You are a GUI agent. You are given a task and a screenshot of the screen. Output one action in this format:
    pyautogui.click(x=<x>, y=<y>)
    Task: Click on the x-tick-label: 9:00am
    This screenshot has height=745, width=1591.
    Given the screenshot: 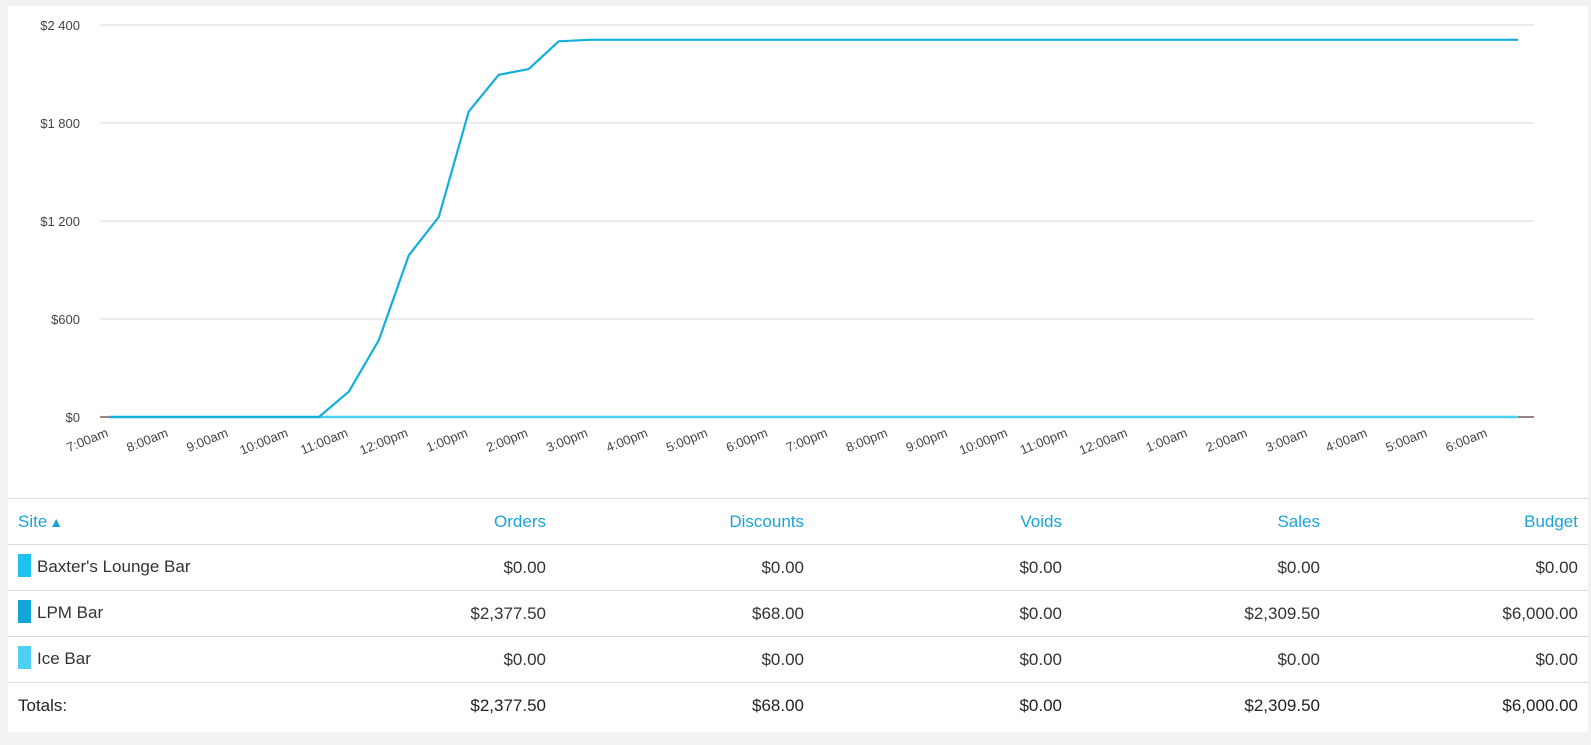 What is the action you would take?
    pyautogui.click(x=207, y=440)
    